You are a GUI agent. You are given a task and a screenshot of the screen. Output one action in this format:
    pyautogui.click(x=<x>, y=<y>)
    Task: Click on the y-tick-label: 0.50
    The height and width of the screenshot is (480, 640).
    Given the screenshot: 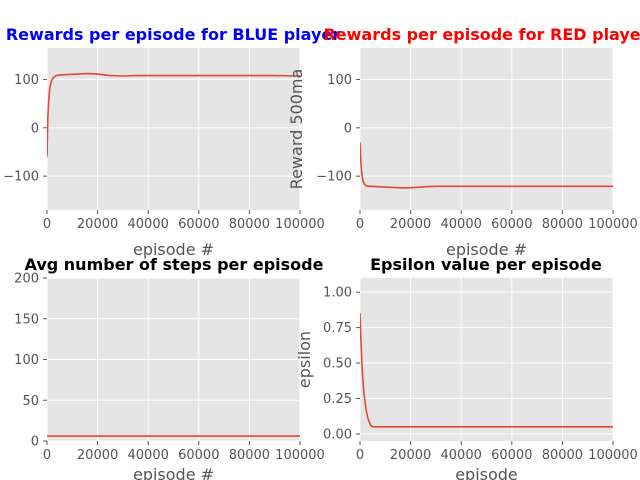 What is the action you would take?
    pyautogui.click(x=337, y=364)
    